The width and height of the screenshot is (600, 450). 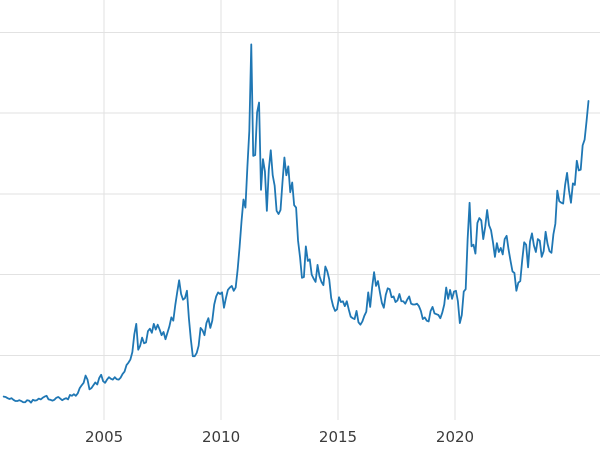 I want to click on x-tick-label: 2020, so click(x=455, y=437).